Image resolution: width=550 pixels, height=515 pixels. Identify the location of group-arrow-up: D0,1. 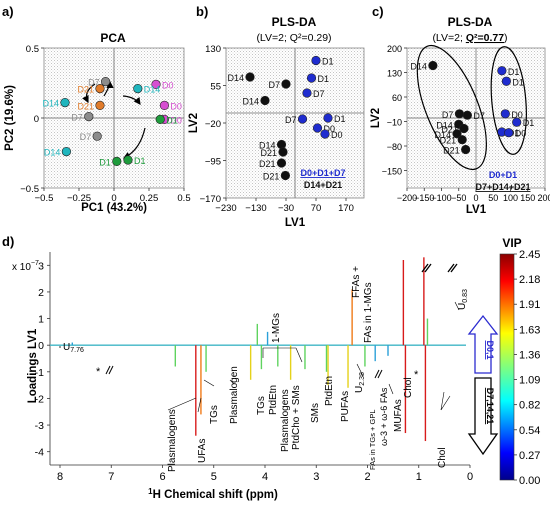
(483, 344).